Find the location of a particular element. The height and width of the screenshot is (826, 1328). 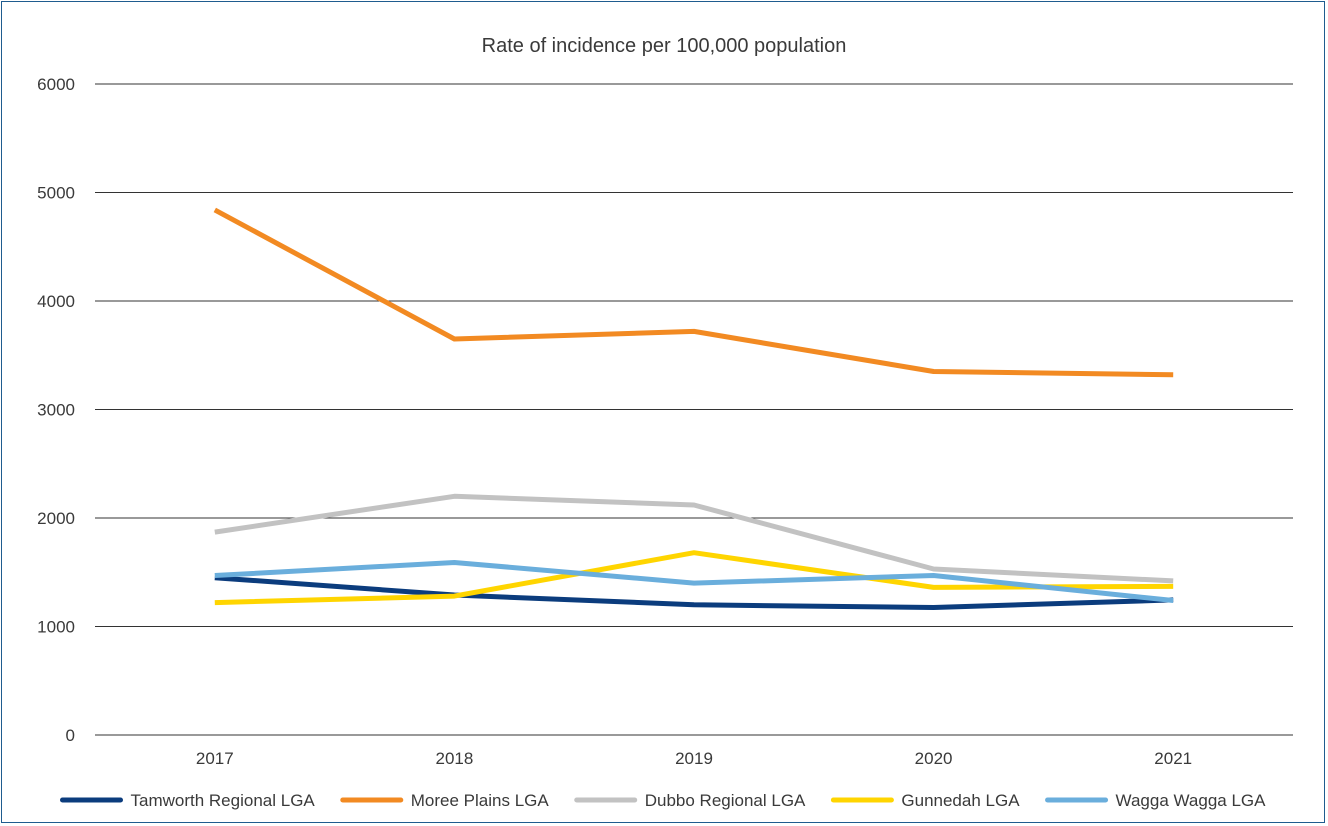

y-tick-label: 3000 is located at coordinates (56, 410).